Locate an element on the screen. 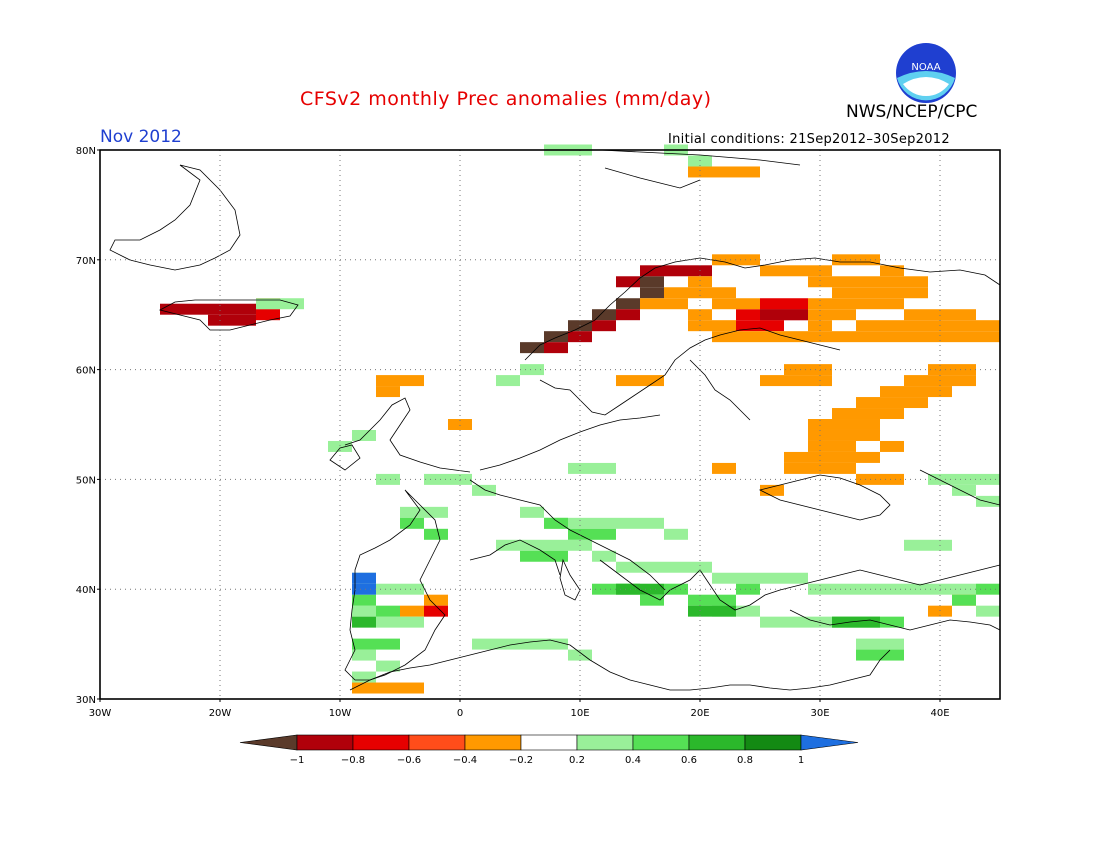 Image resolution: width=1100 pixels, height=850 pixels. lon-tick-label: 10E is located at coordinates (579, 713).